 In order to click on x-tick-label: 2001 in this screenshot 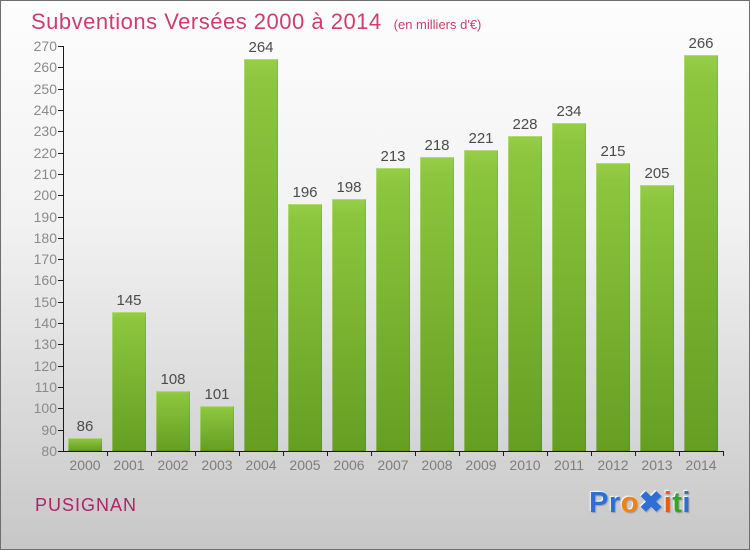, I will do `click(129, 465)`.